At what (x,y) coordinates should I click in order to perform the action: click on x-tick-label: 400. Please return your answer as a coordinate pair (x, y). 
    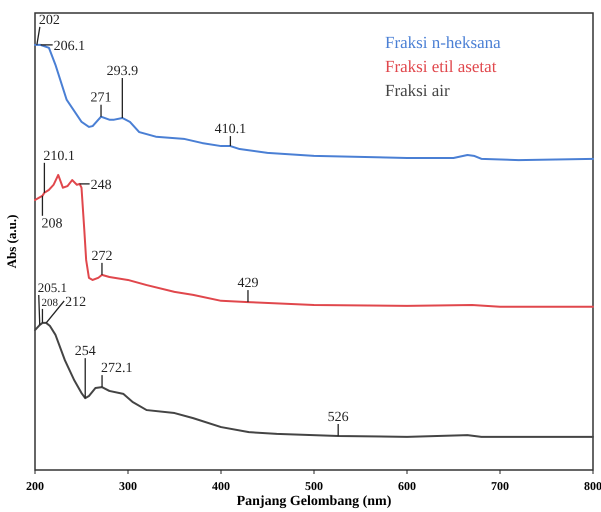
    Looking at the image, I should click on (221, 486).